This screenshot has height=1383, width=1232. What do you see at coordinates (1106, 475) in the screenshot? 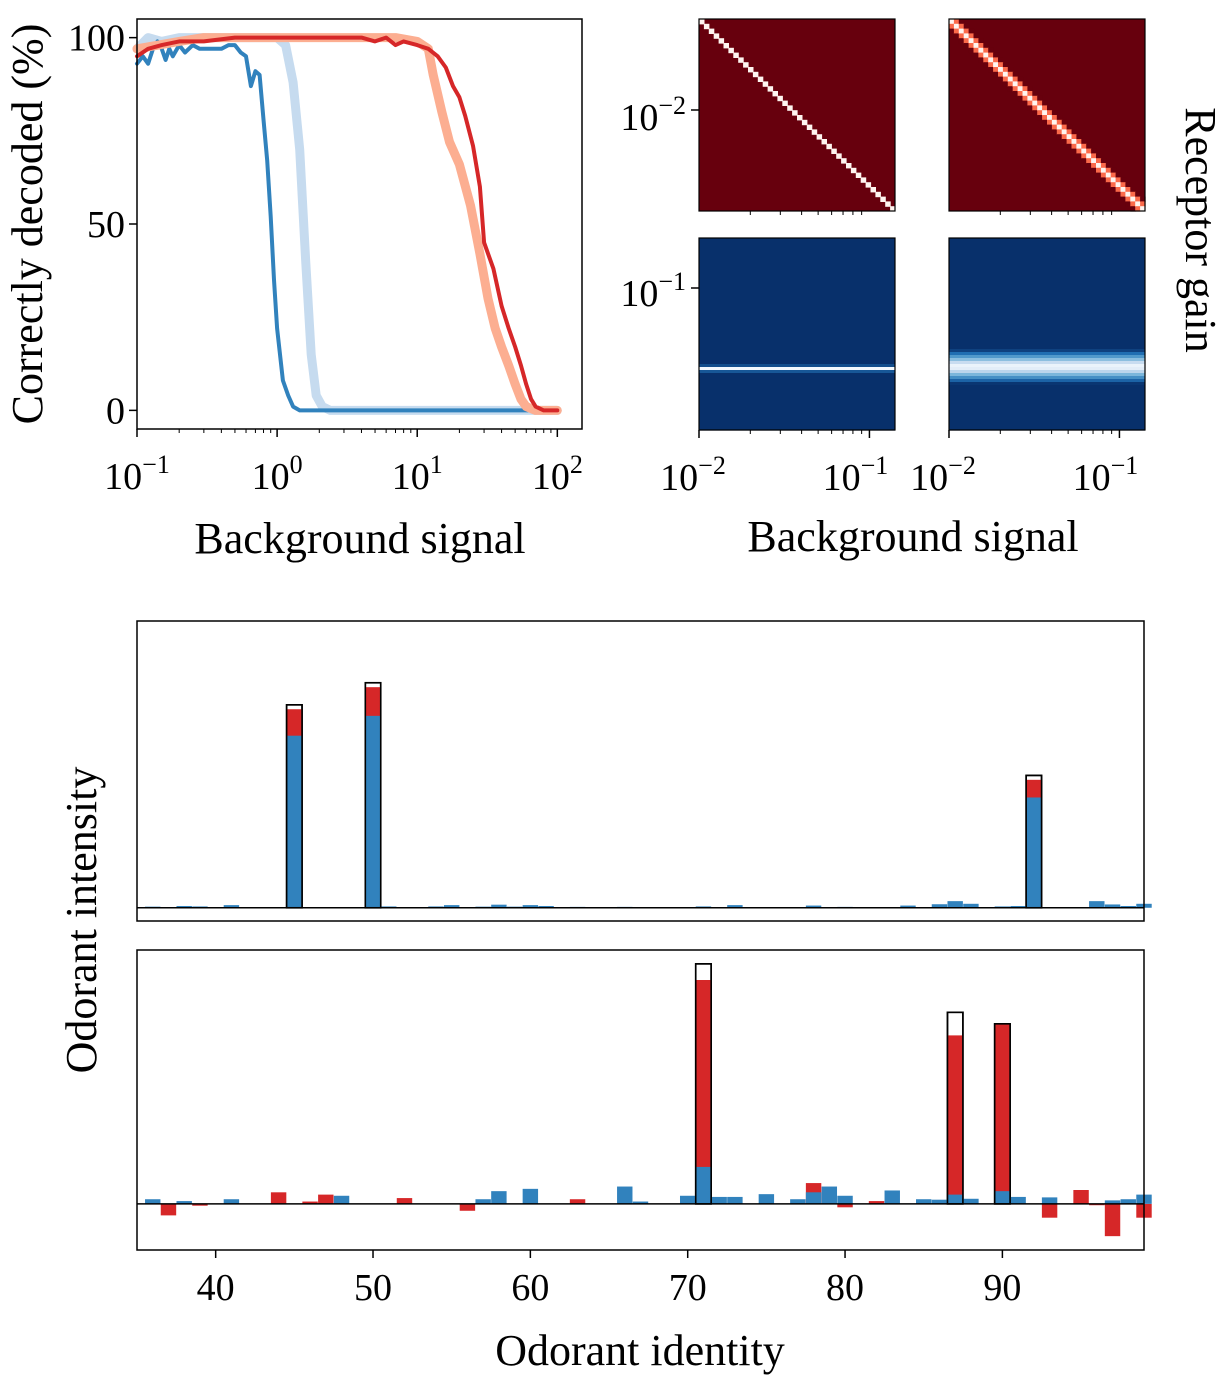
I see `heatmap-x-tick-label-1-1: 10⁻¹` at bounding box center [1106, 475].